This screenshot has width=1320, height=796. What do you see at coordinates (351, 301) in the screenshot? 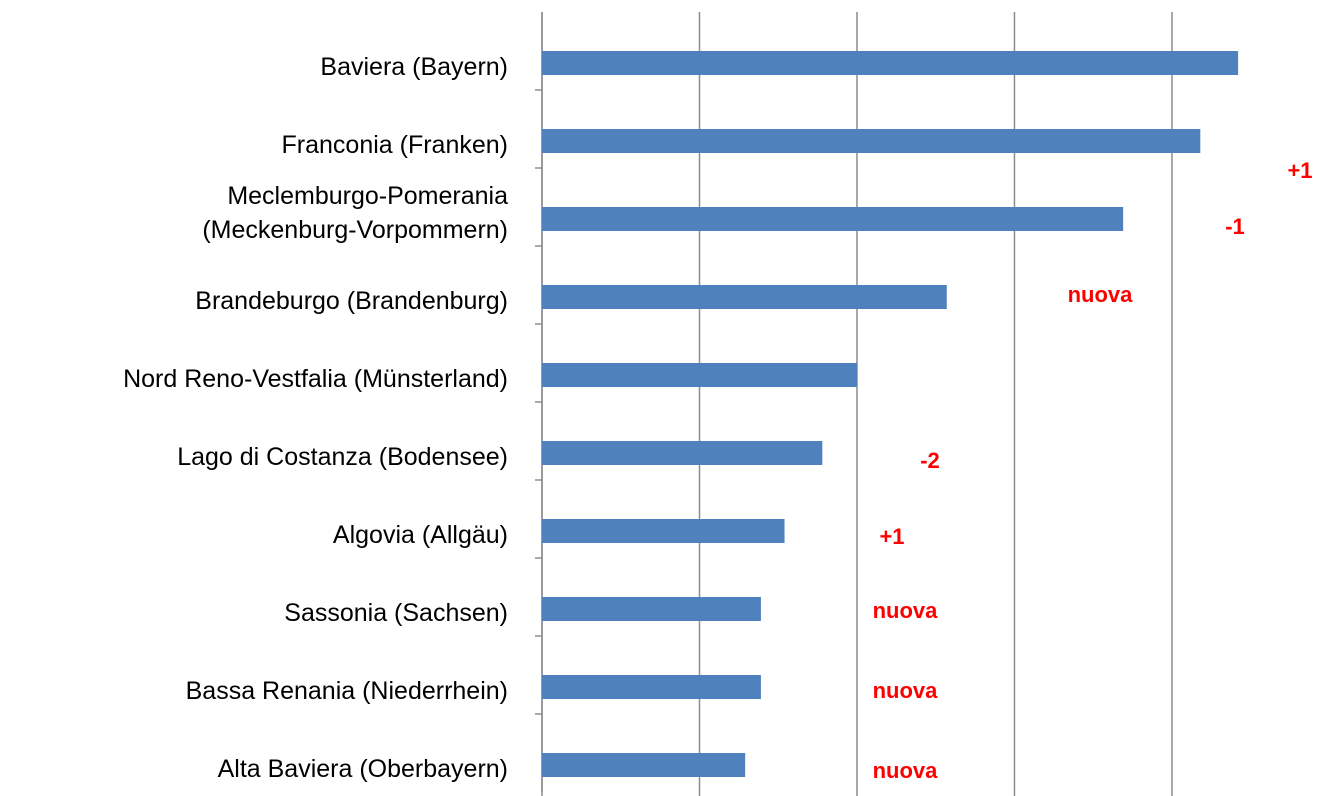
I see `category-label: Brandeburgo (Brandenburg)` at bounding box center [351, 301].